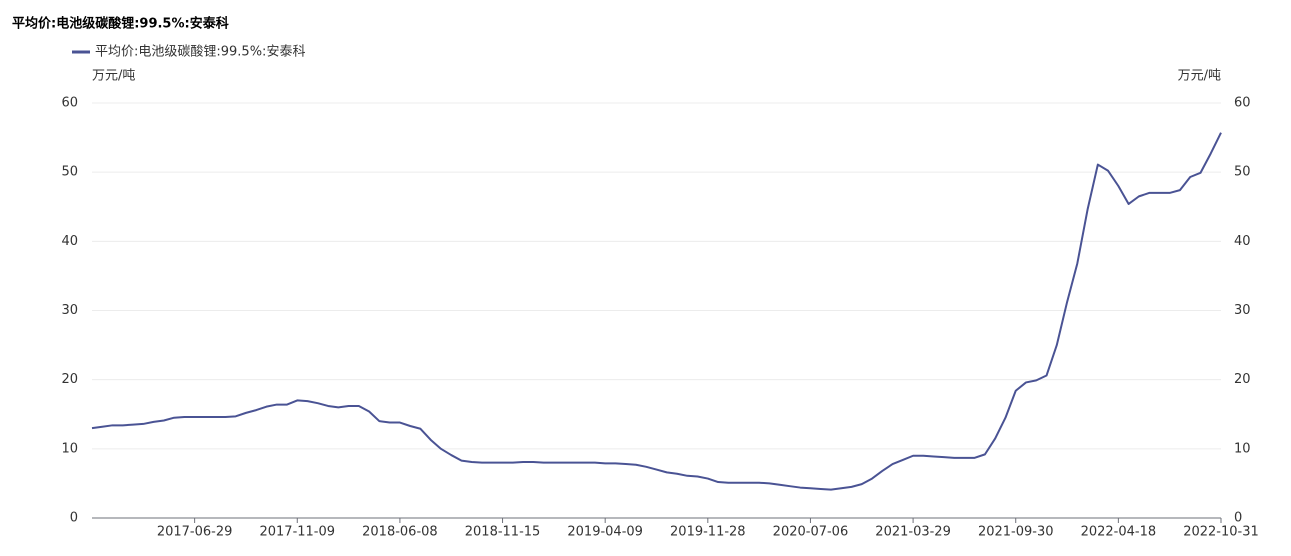  What do you see at coordinates (113, 76) in the screenshot?
I see `y-axis-label: 万元/吨` at bounding box center [113, 76].